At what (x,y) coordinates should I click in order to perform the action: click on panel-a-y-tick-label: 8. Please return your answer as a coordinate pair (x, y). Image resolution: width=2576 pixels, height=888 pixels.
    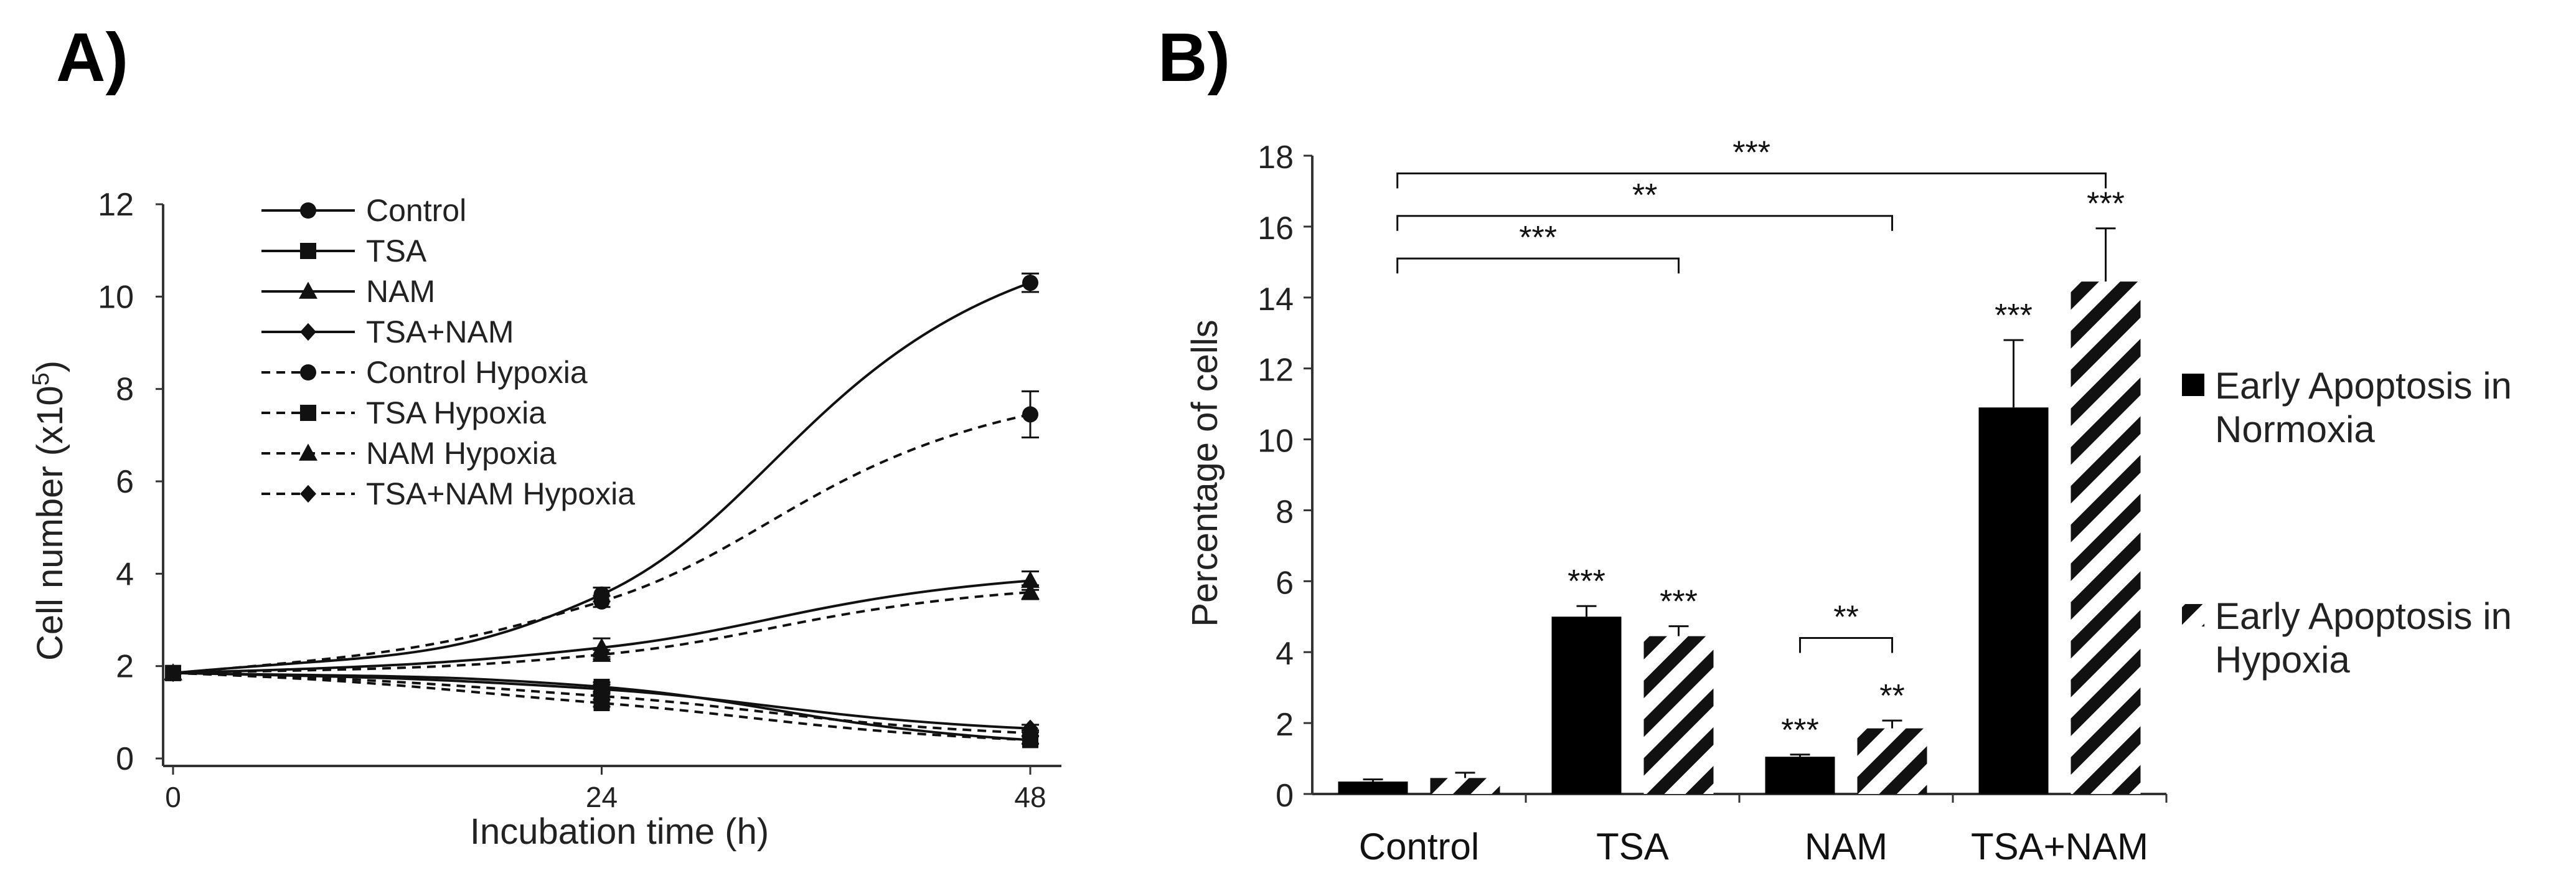
    Looking at the image, I should click on (125, 390).